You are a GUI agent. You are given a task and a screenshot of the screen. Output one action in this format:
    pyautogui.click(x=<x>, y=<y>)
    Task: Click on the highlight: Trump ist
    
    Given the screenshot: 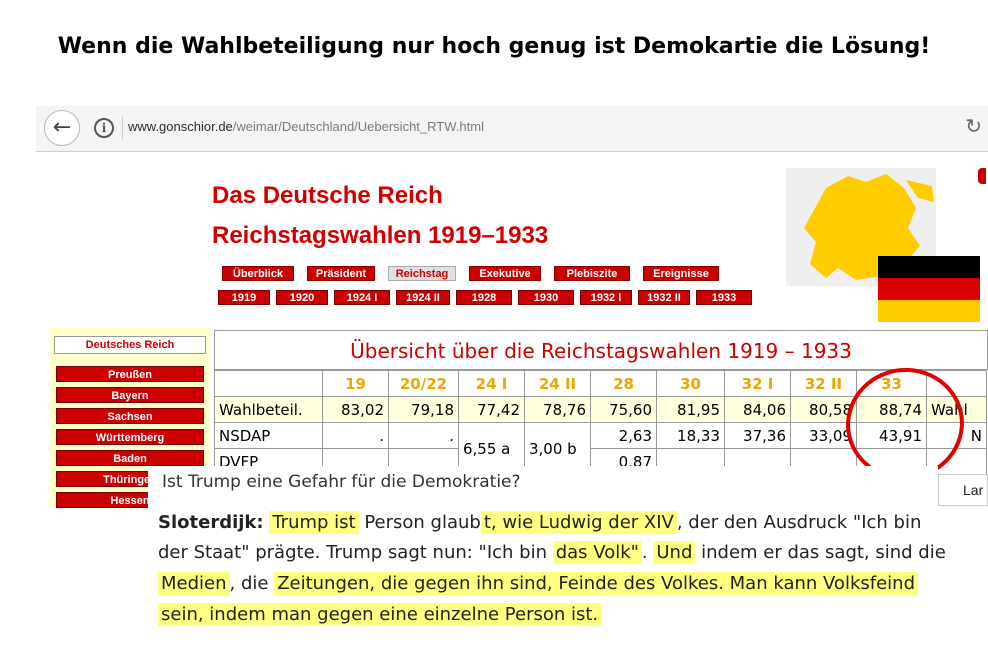 What is the action you would take?
    pyautogui.click(x=314, y=522)
    